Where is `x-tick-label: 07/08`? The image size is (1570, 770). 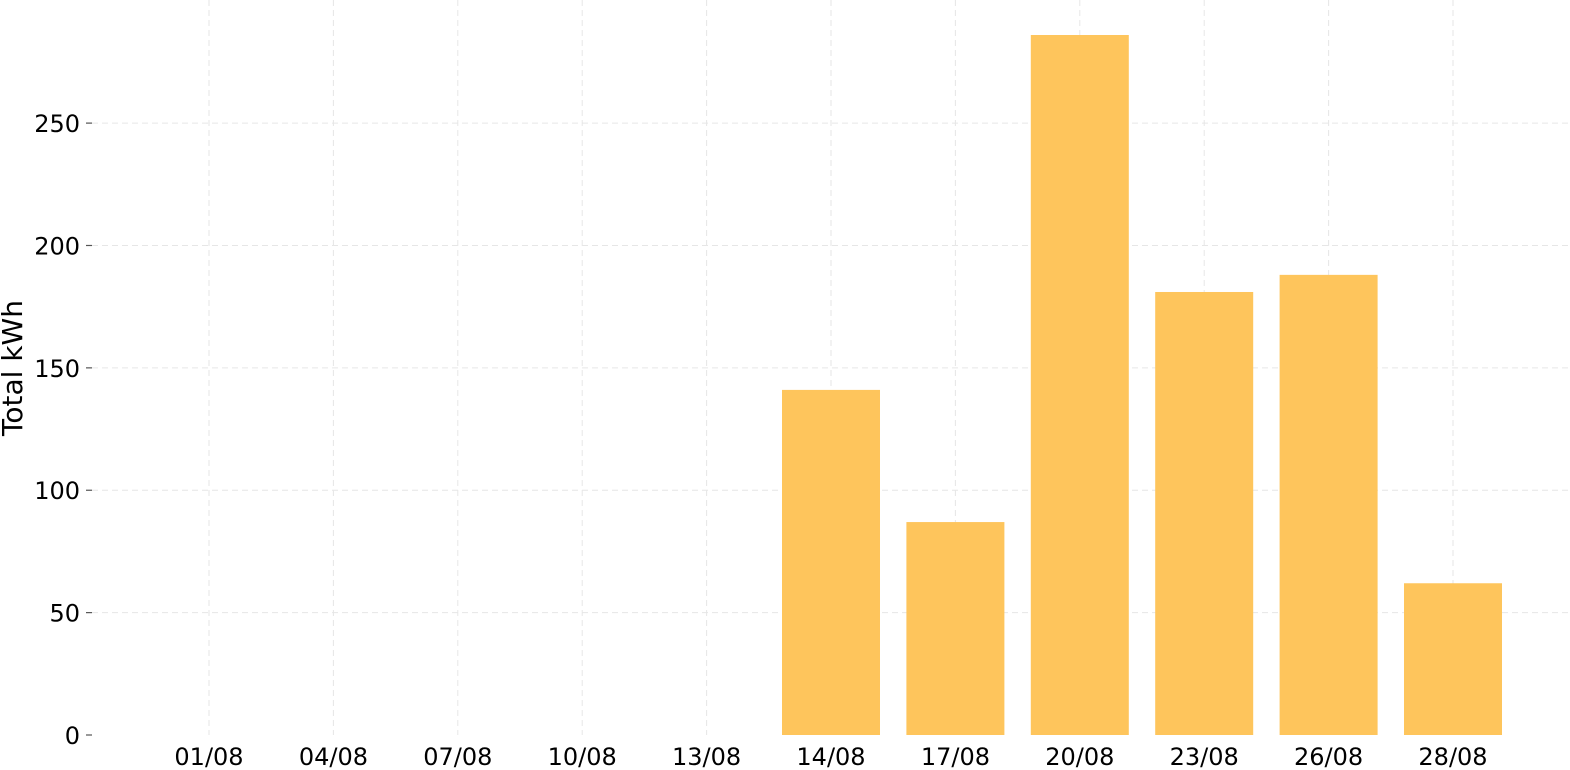
x-tick-label: 07/08 is located at coordinates (457, 756).